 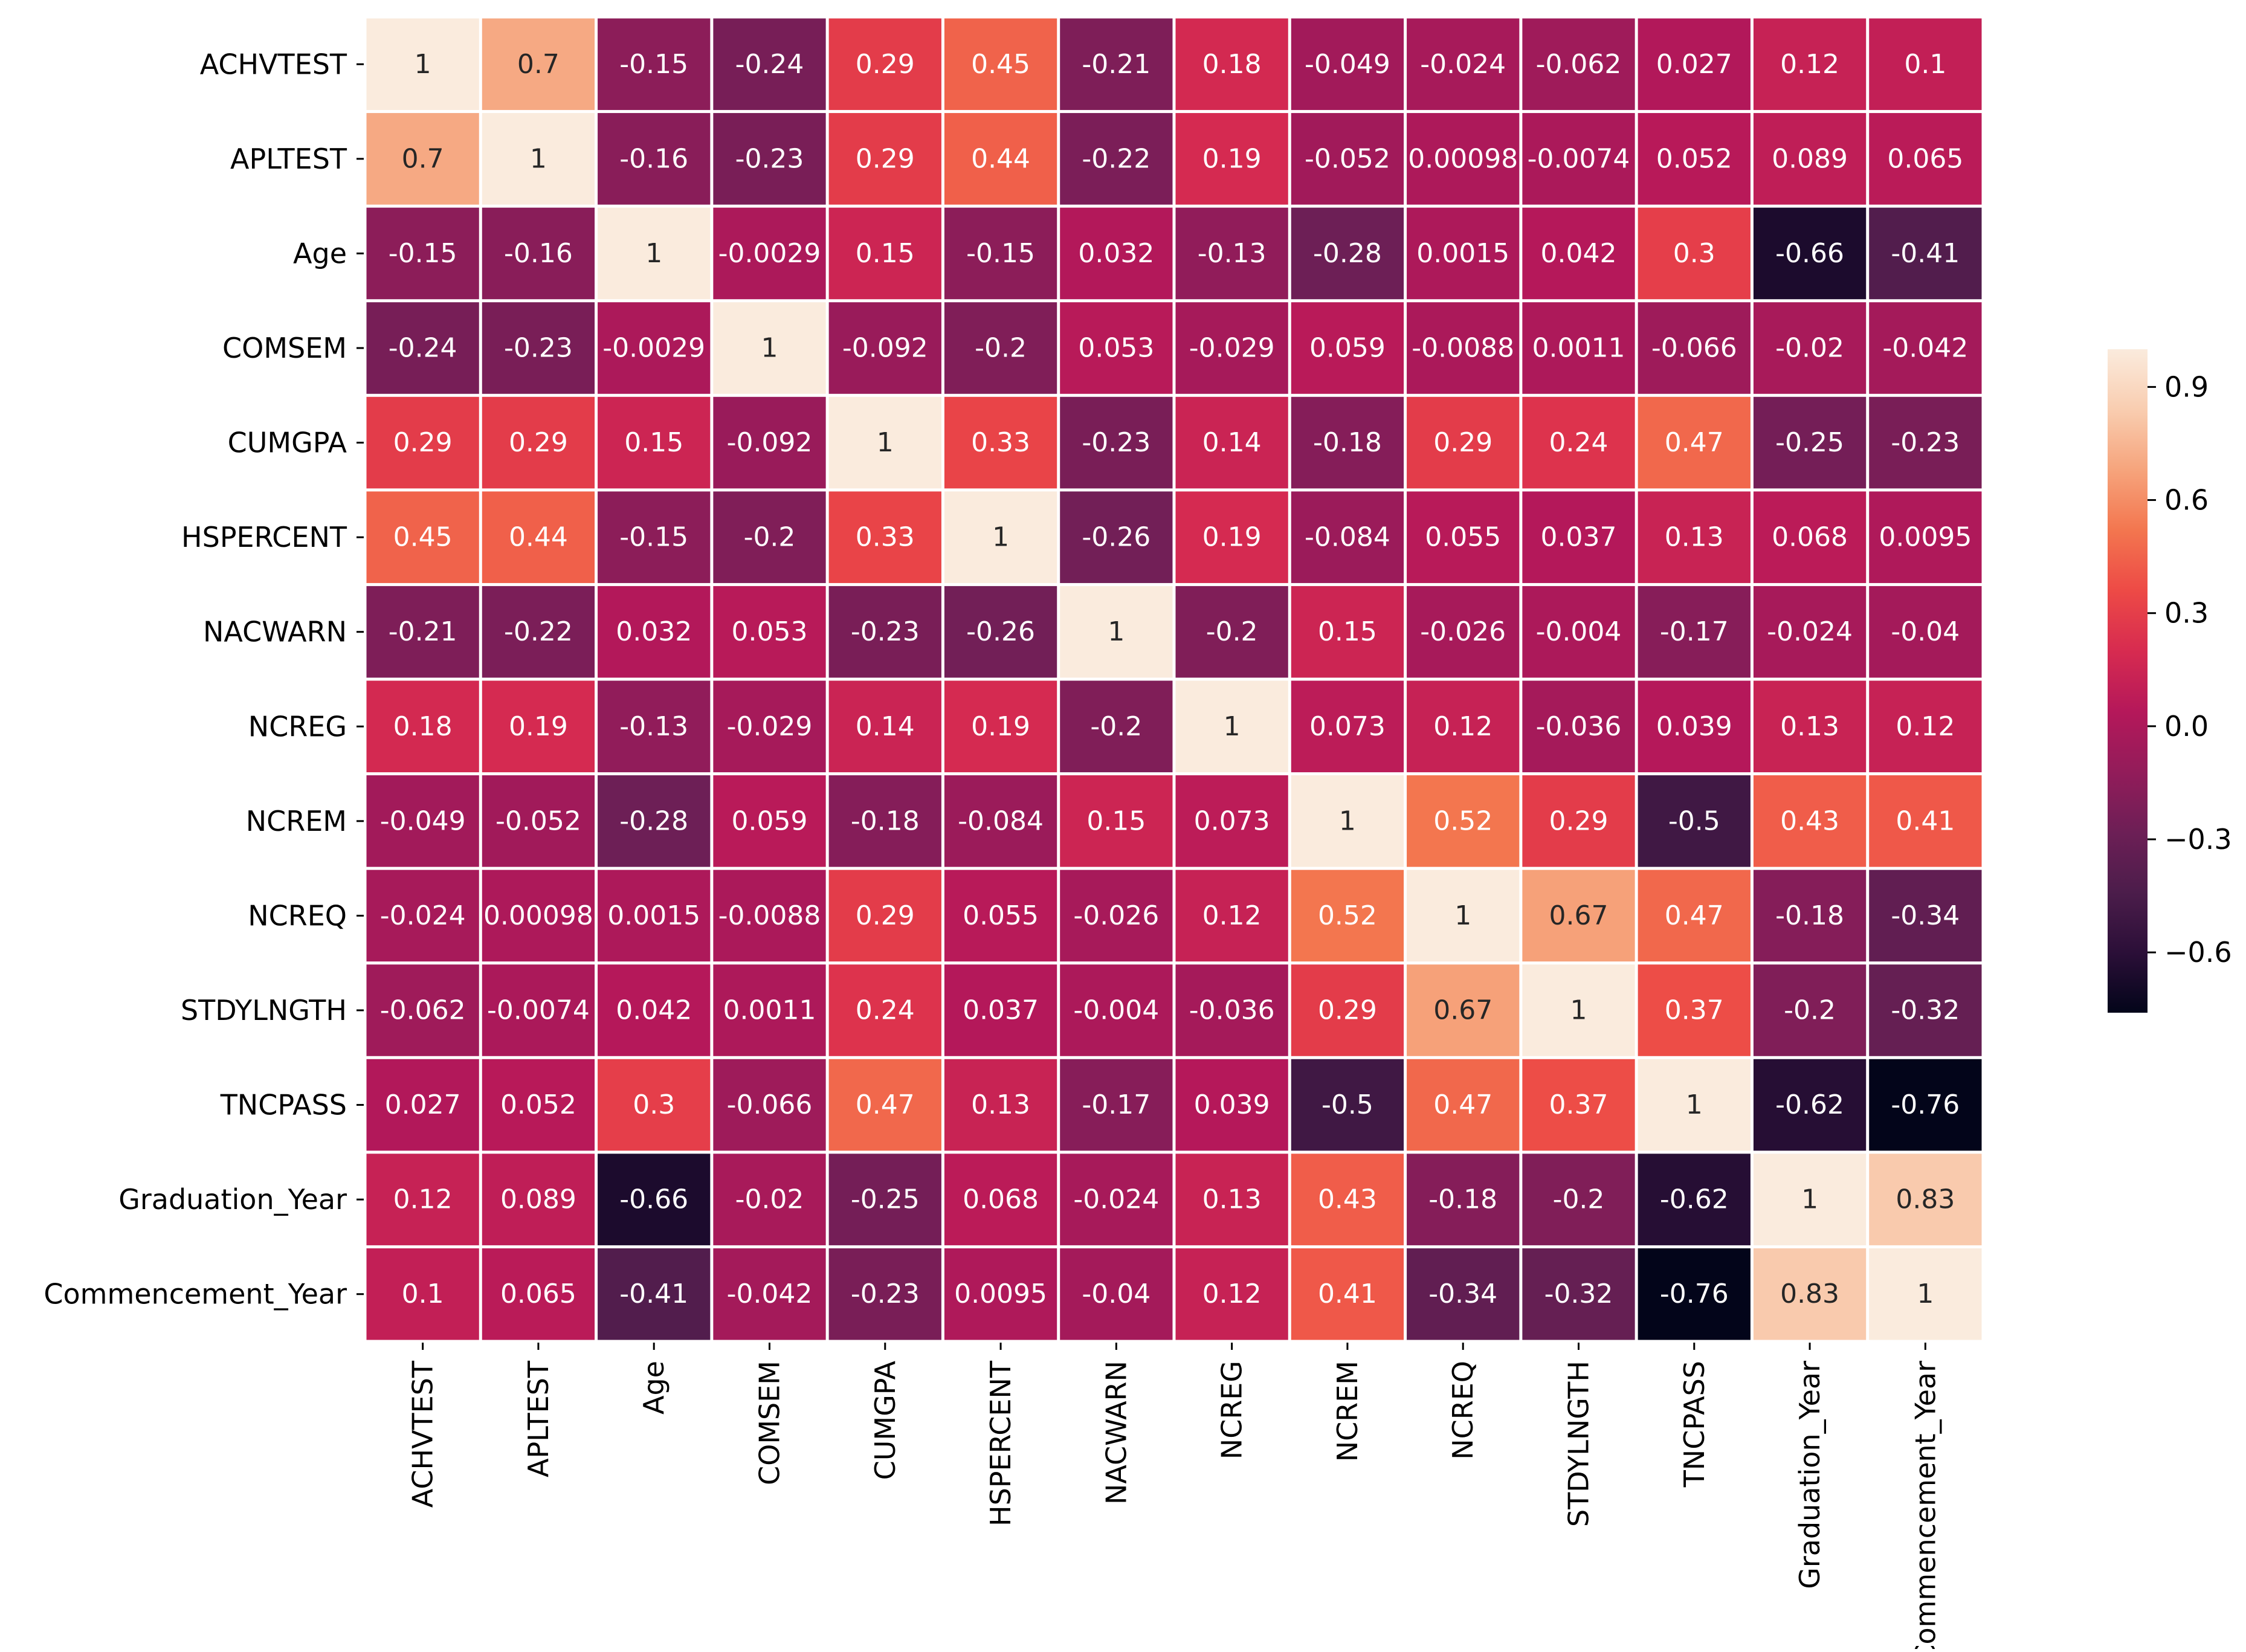 I want to click on heatmap-cell-value: 0.065, so click(x=538, y=1294).